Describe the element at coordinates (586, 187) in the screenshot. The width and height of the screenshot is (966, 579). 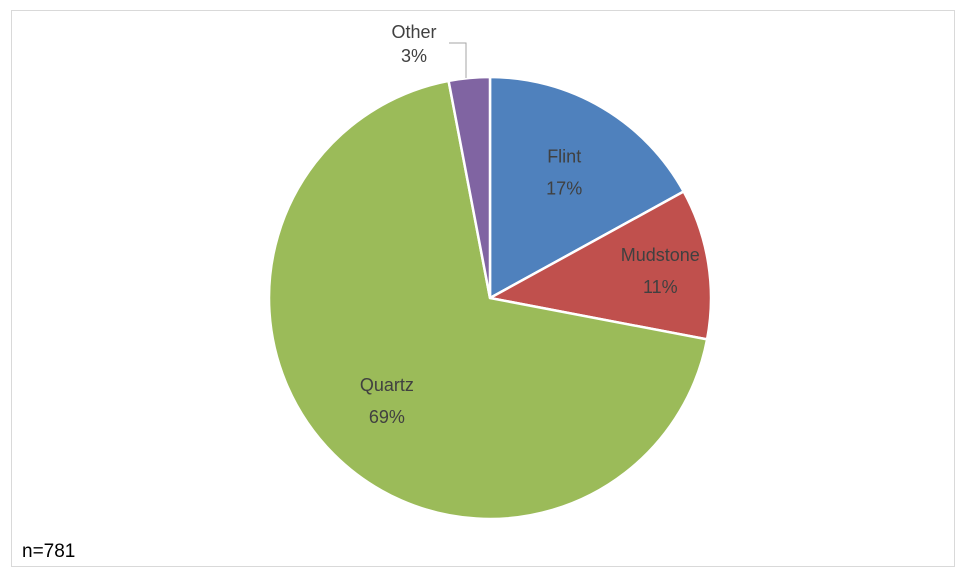
I see `pie-slice-flint` at that location.